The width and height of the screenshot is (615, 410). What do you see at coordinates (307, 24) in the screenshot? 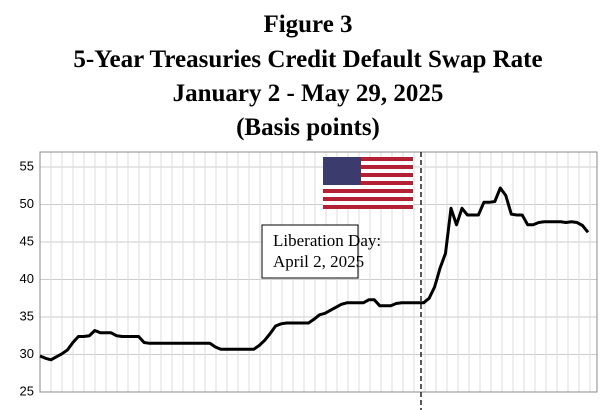
I see `chart-title: Figure 3` at bounding box center [307, 24].